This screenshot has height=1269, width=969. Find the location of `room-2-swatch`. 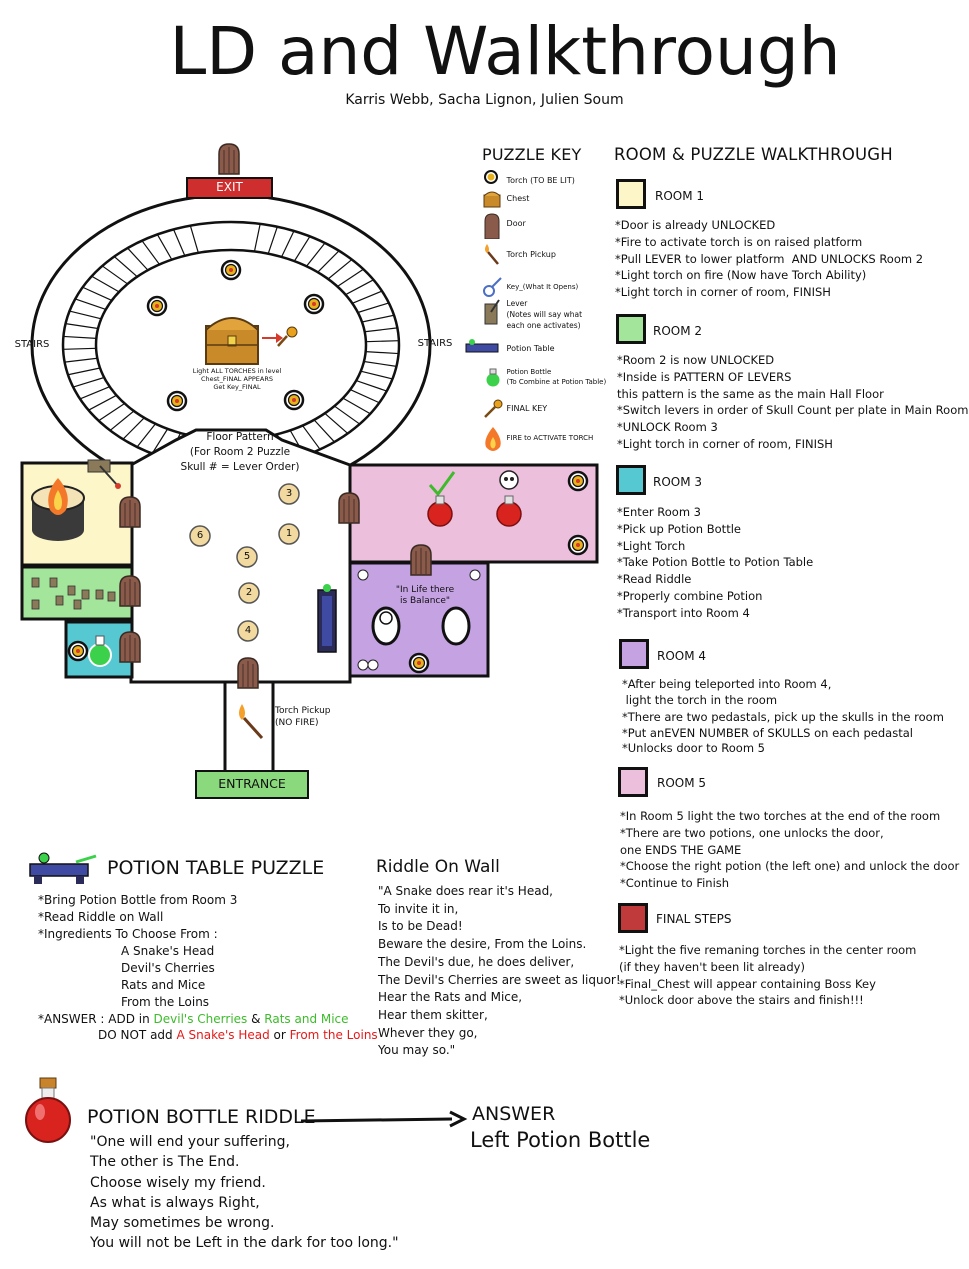

room-2-swatch is located at coordinates (631, 329).